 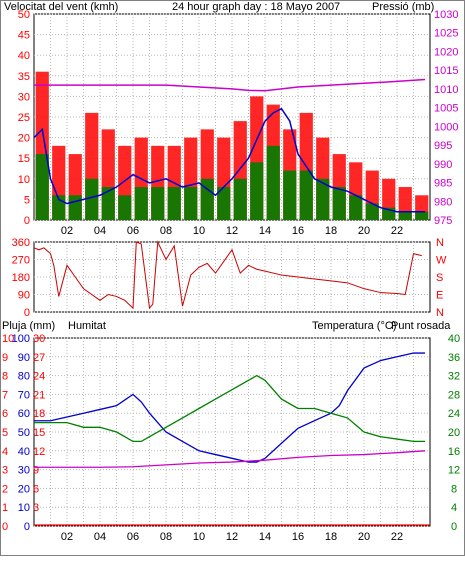 I want to click on y-right-tick: 1015, so click(x=446, y=71).